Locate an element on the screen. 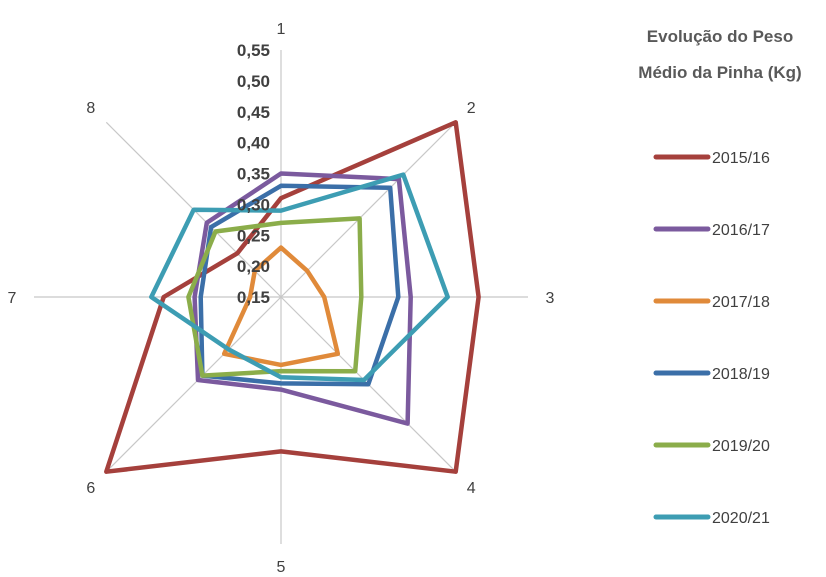 The height and width of the screenshot is (577, 826). radar-tick-labels: 0,15 0,20 0,25 0,30 0,35 0,40 0,45 0,50 0,55 is located at coordinates (253, 174).